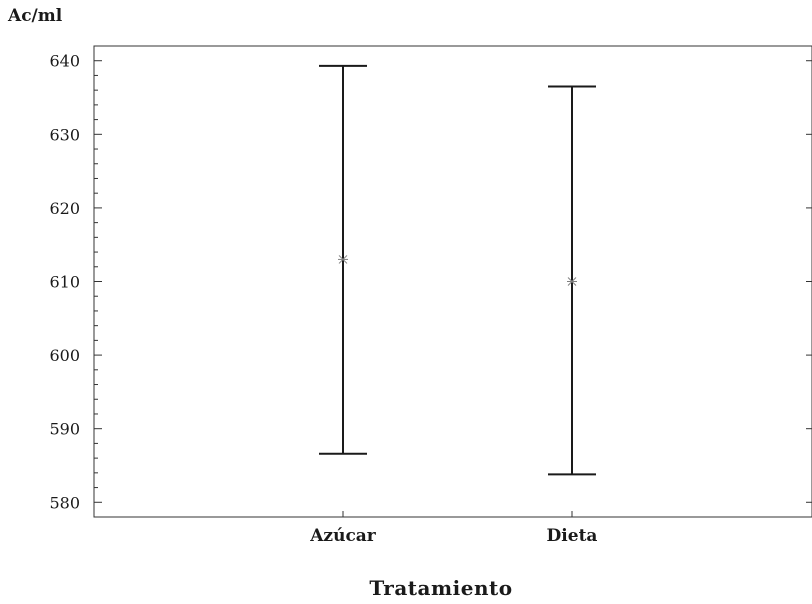 The image size is (812, 604). Describe the element at coordinates (64, 61) in the screenshot. I see `y-tick-label: 640` at that location.